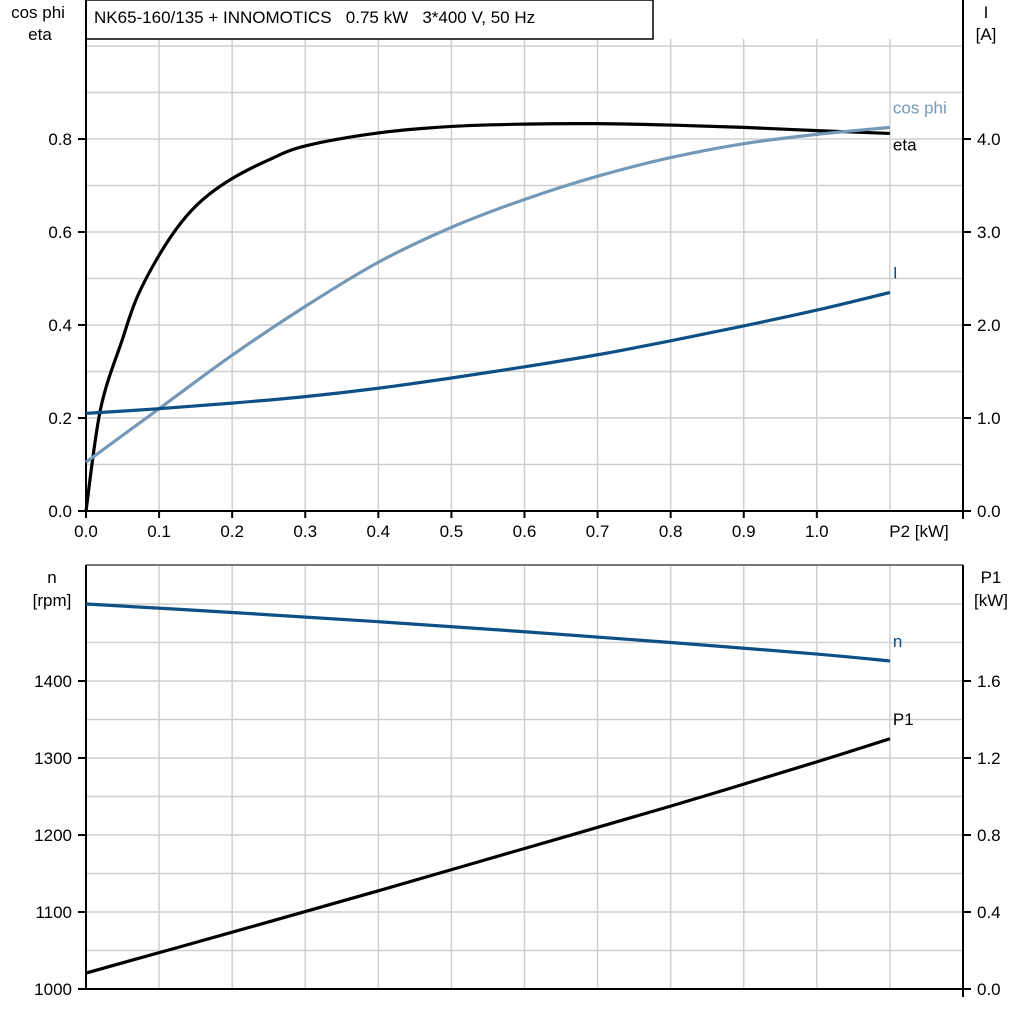 This screenshot has width=1024, height=1029. What do you see at coordinates (60, 325) in the screenshot?
I see `y-left-tick-label: 0.4` at bounding box center [60, 325].